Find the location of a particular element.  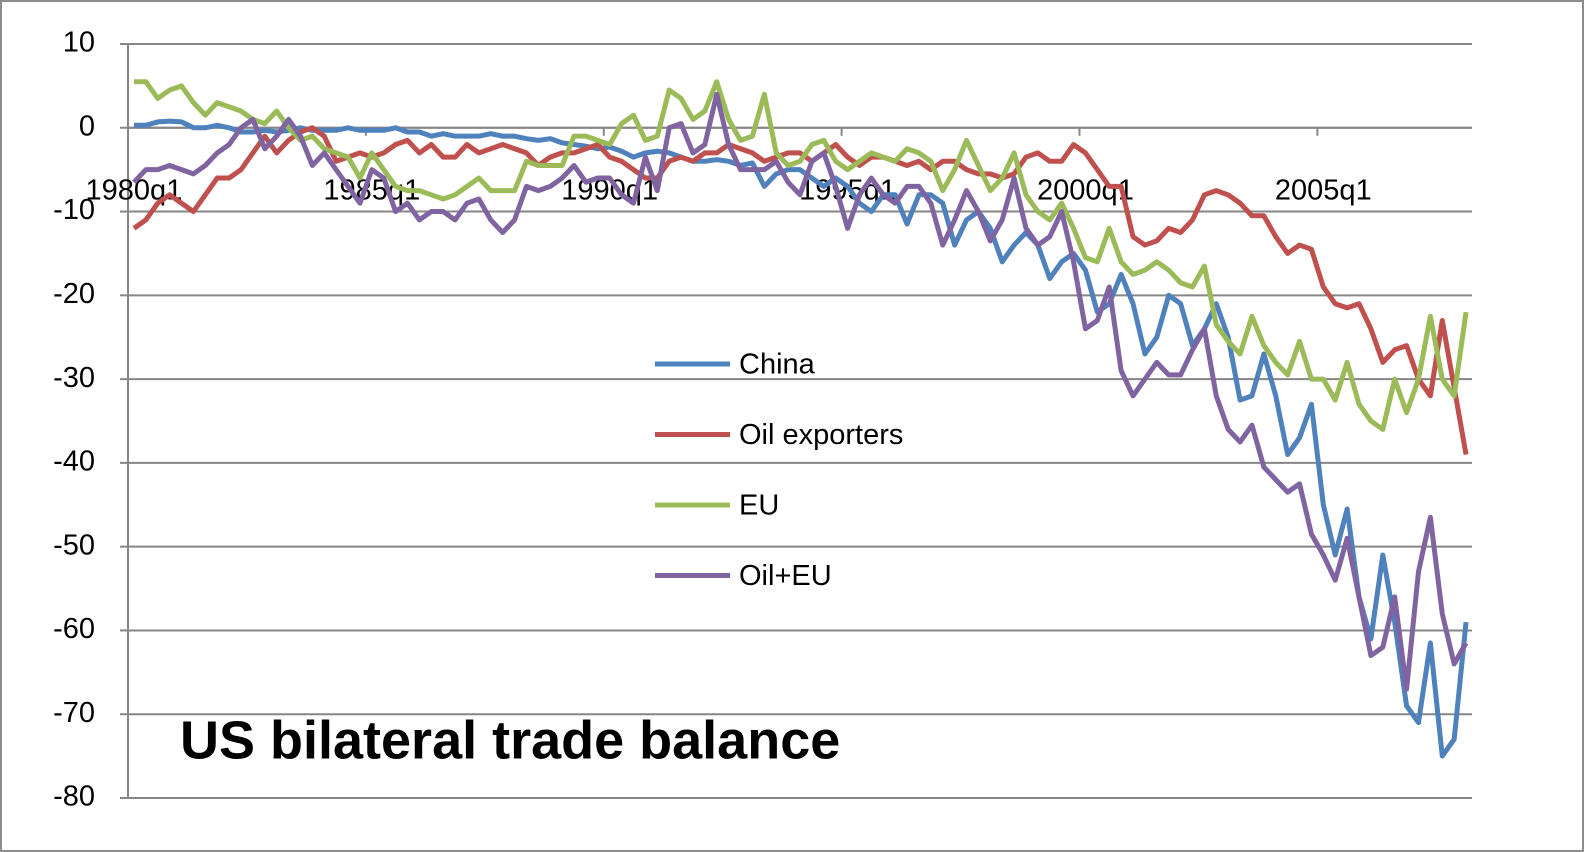

legend: China Oil exporters EU Oil+EU is located at coordinates (779, 470).